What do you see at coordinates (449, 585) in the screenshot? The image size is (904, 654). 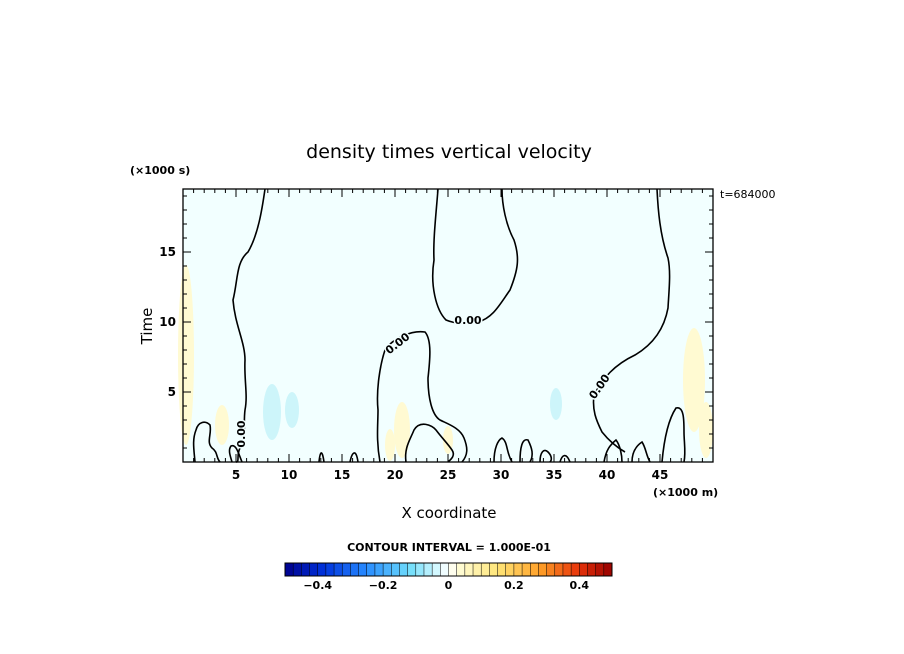 I see `colorbar-tick-label: 0` at bounding box center [449, 585].